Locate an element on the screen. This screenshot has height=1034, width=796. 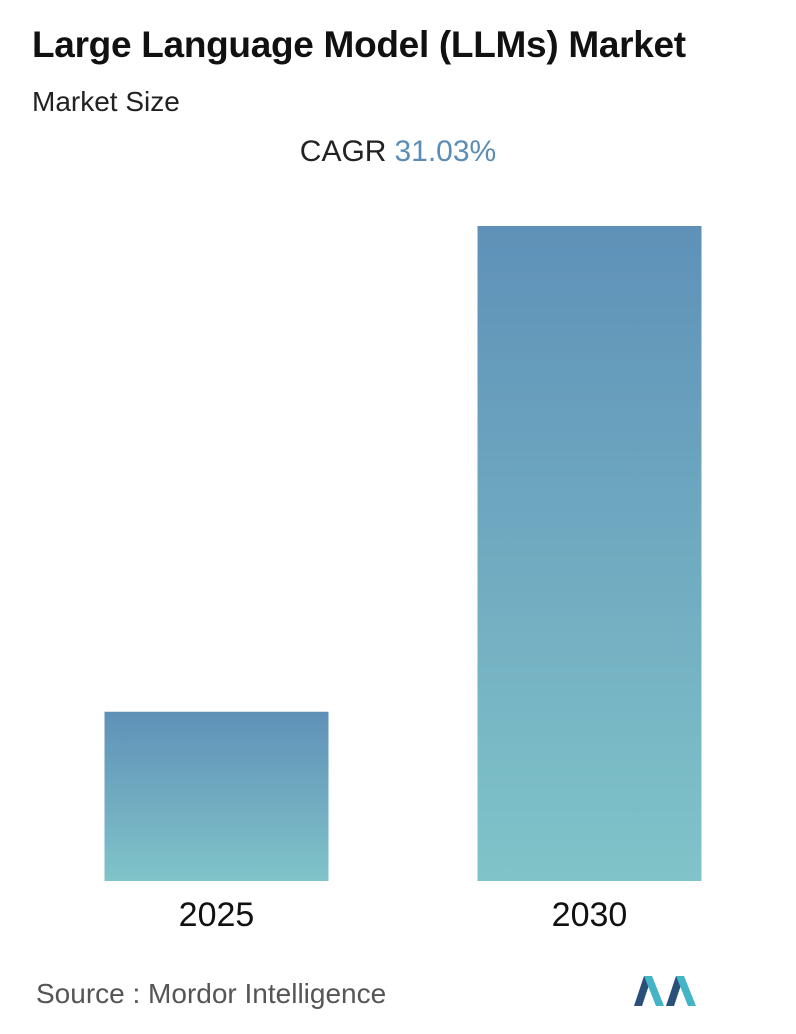
cagr-line: CAGR 31.03% is located at coordinates (398, 152).